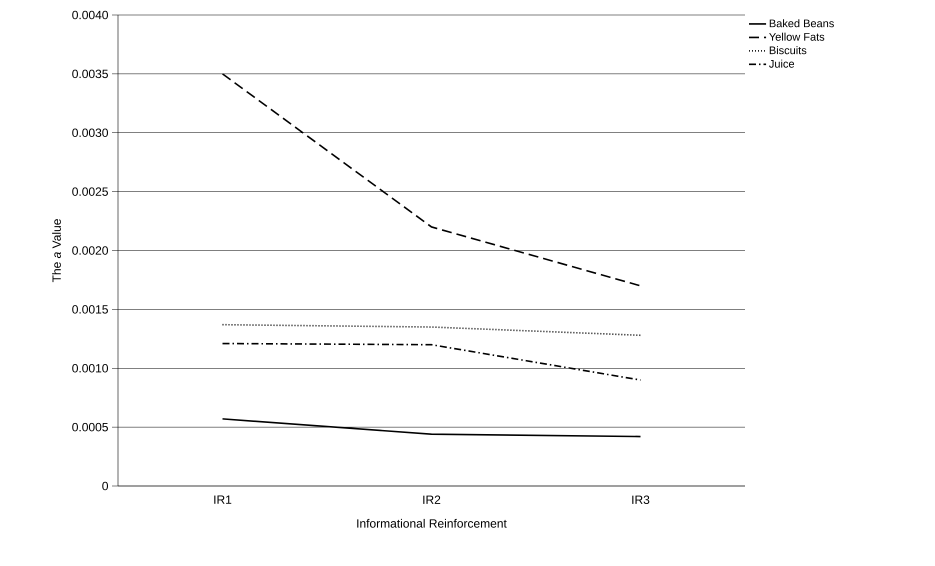 The height and width of the screenshot is (566, 935). What do you see at coordinates (90, 74) in the screenshot?
I see `y-tick-label: 0.0035` at bounding box center [90, 74].